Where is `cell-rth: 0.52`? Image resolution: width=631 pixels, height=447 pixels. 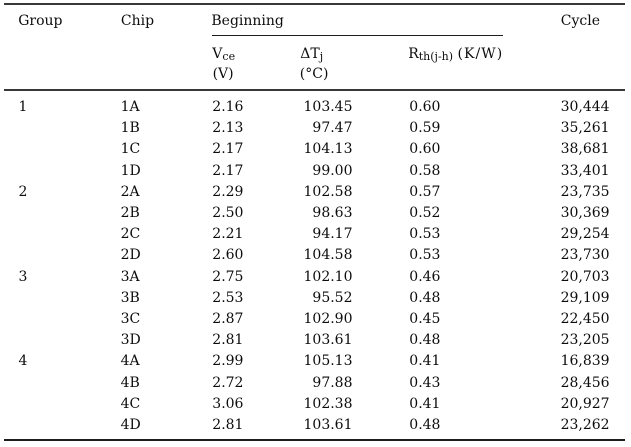 cell-rth: 0.52 is located at coordinates (425, 213).